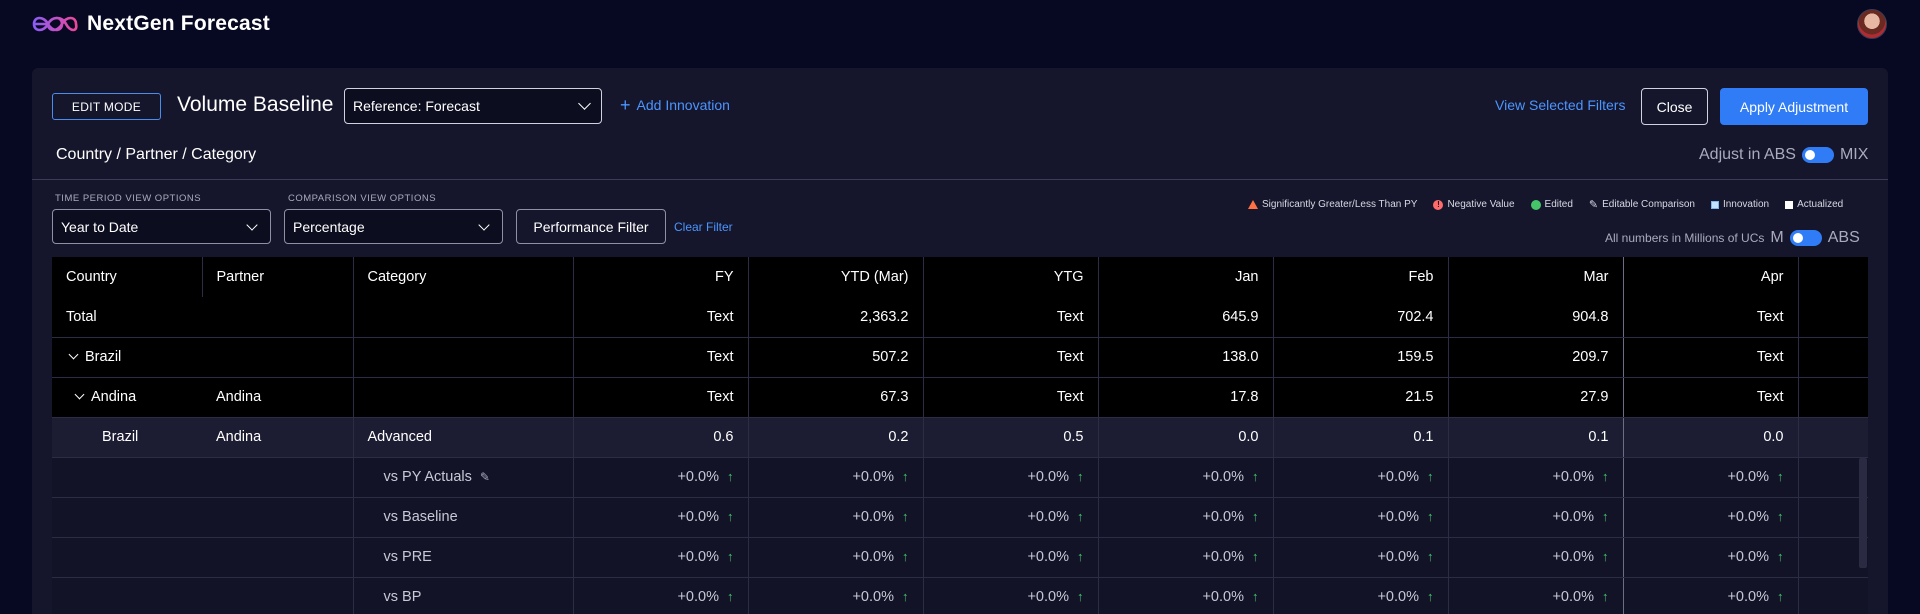 The width and height of the screenshot is (1920, 614). I want to click on comparison-label: vs Baseline, so click(463, 517).